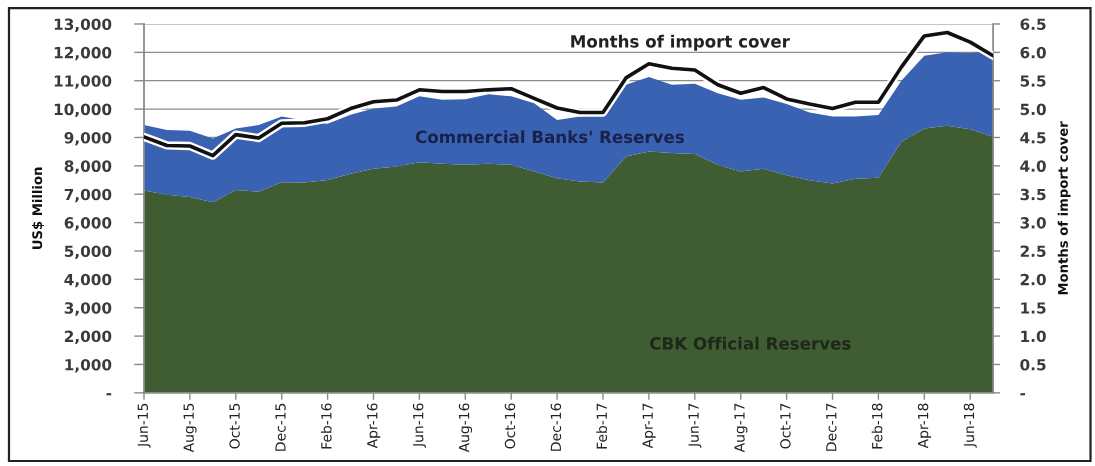  What do you see at coordinates (602, 426) in the screenshot?
I see `x-tick-label: Feb-17` at bounding box center [602, 426].